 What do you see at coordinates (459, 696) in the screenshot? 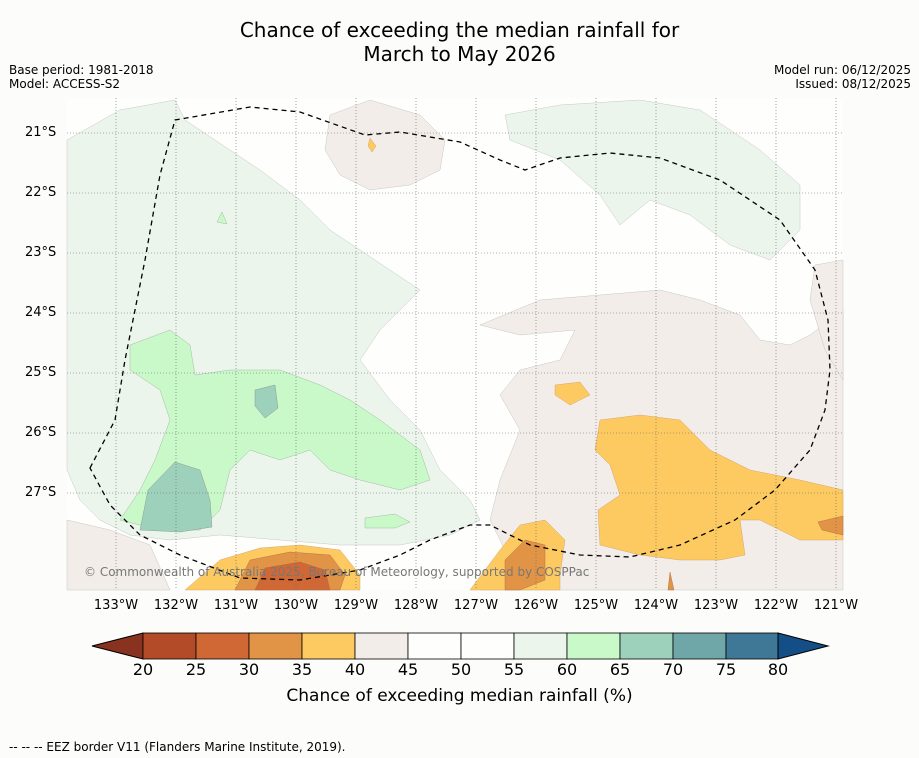
I see `colorbar-label: Chance of exceeding median rainfall (%)` at bounding box center [459, 696].